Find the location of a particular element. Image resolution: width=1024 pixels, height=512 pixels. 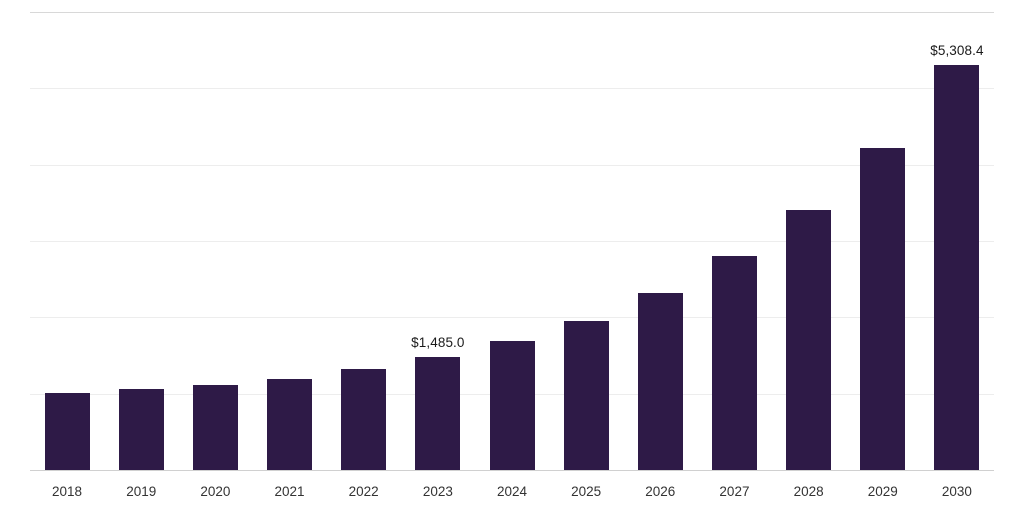

x-tick-2020: 2020 is located at coordinates (215, 491).